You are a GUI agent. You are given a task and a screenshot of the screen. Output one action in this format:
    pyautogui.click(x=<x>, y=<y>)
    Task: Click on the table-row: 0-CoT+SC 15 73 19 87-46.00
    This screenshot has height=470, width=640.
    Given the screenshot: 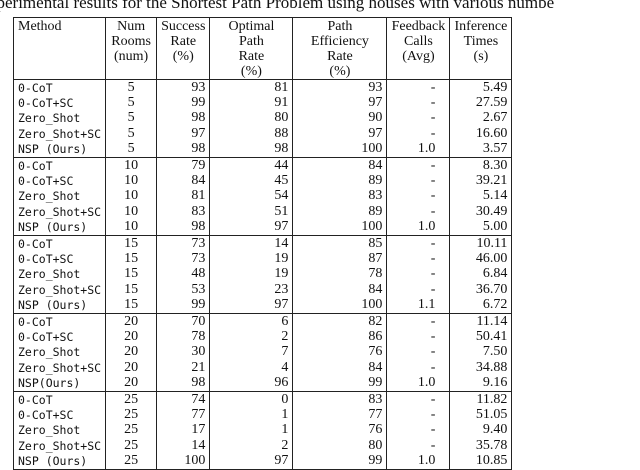 What is the action you would take?
    pyautogui.click(x=262, y=259)
    